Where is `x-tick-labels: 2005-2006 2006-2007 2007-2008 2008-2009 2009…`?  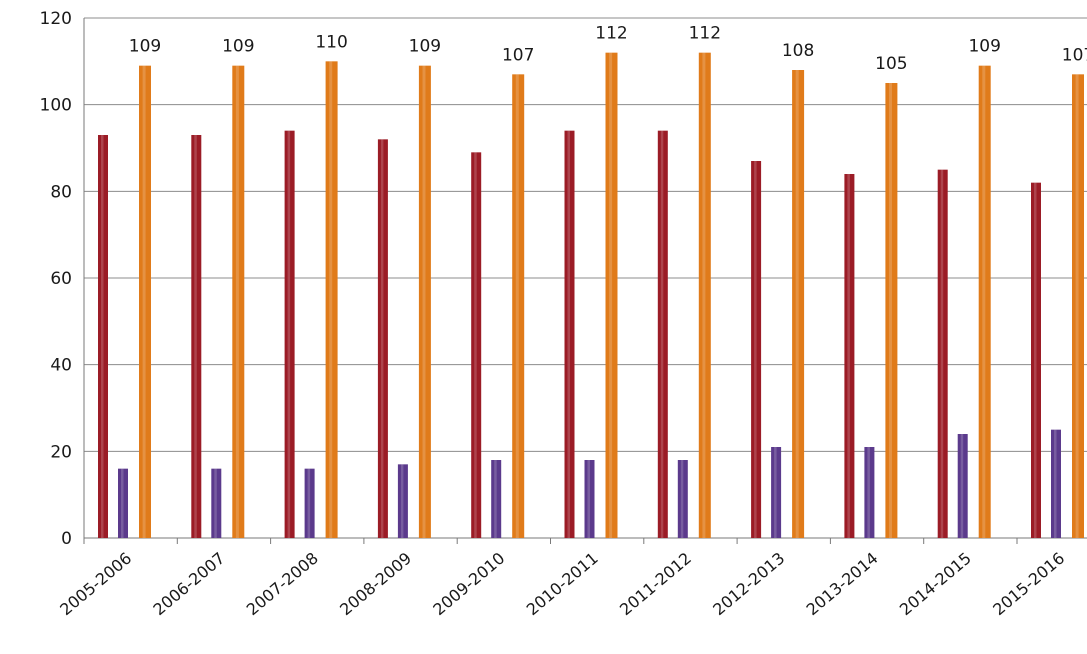 x-tick-labels: 2005-2006 2006-2007 2007-2008 2008-2009 2009… is located at coordinates (562, 584).